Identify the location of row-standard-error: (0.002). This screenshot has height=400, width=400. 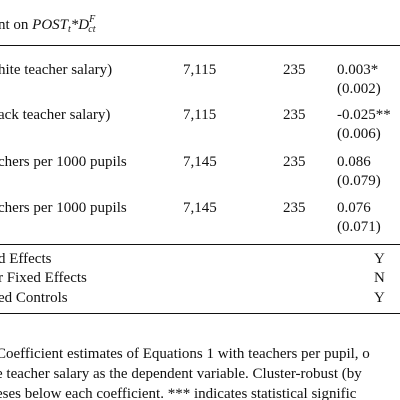
(359, 89).